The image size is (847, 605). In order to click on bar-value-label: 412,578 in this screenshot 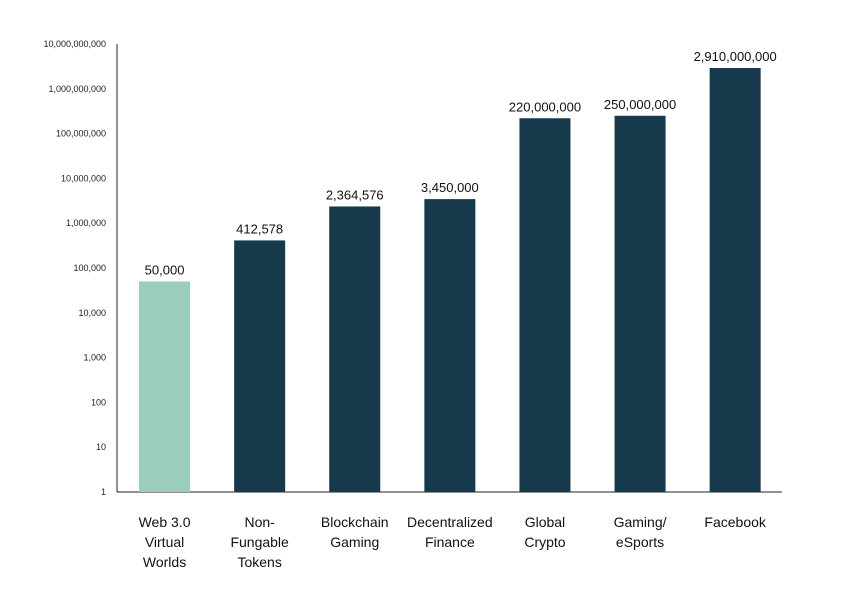, I will do `click(259, 228)`.